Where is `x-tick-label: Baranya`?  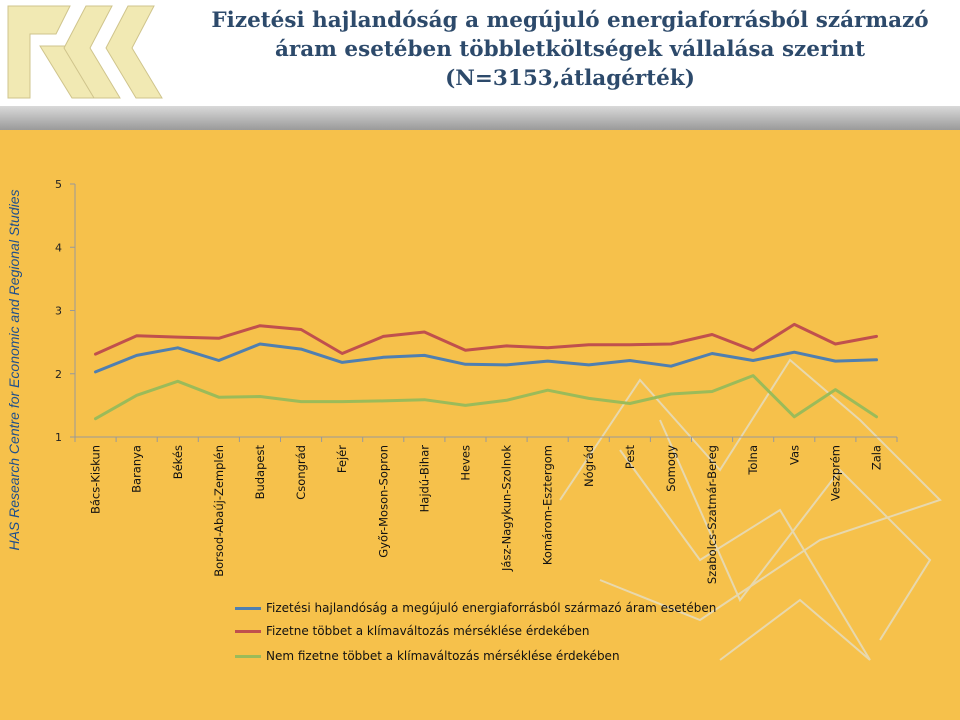
x-tick-label: Baranya is located at coordinates (137, 469).